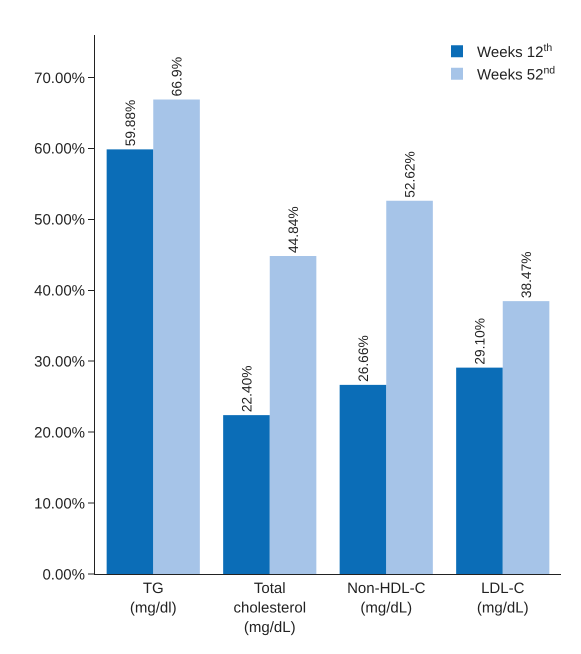 This screenshot has width=581, height=654. What do you see at coordinates (386, 598) in the screenshot?
I see `x-tick-label: Non-HDL-C (mg/dL)` at bounding box center [386, 598].